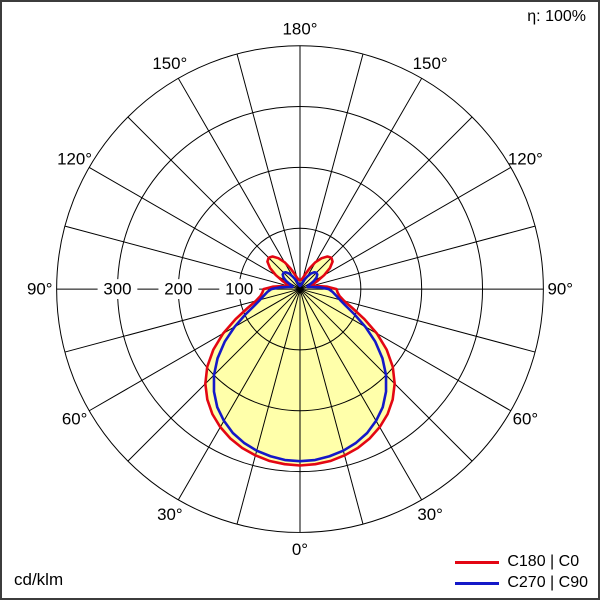  I want to click on angle-label-150-right: 150°, so click(430, 63).